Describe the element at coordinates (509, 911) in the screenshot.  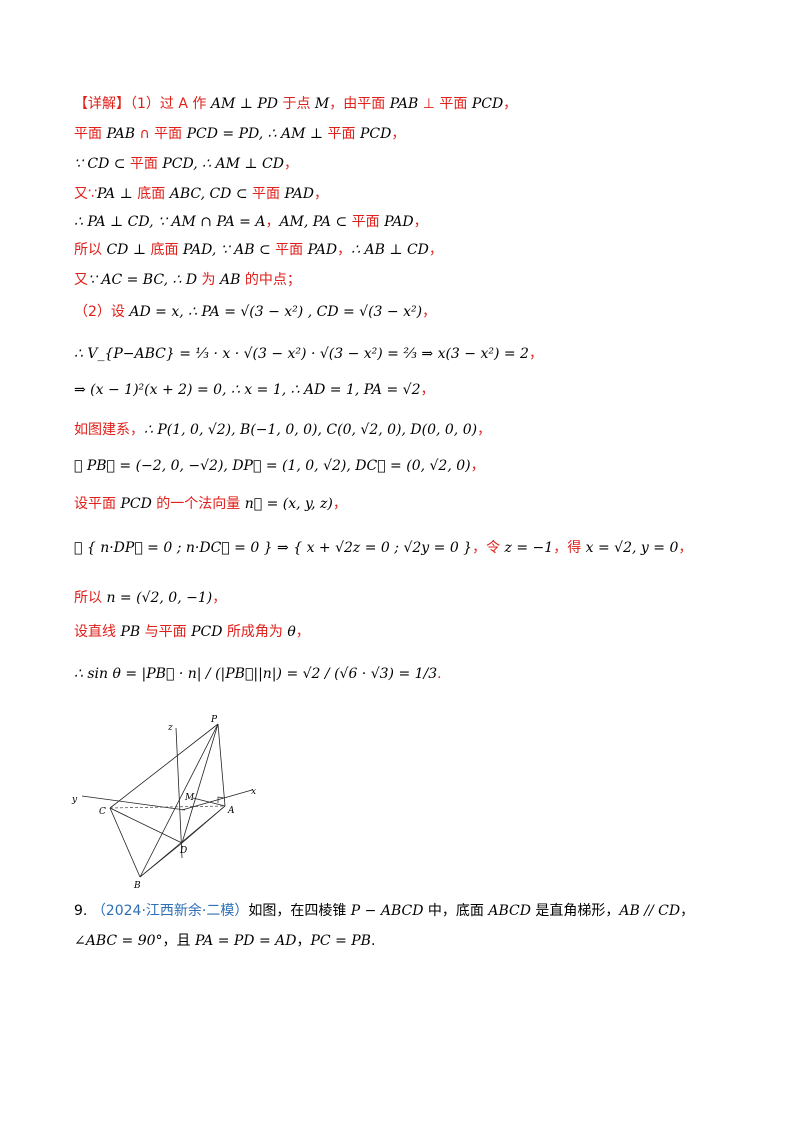
I see `math-expr: ABCD` at that location.